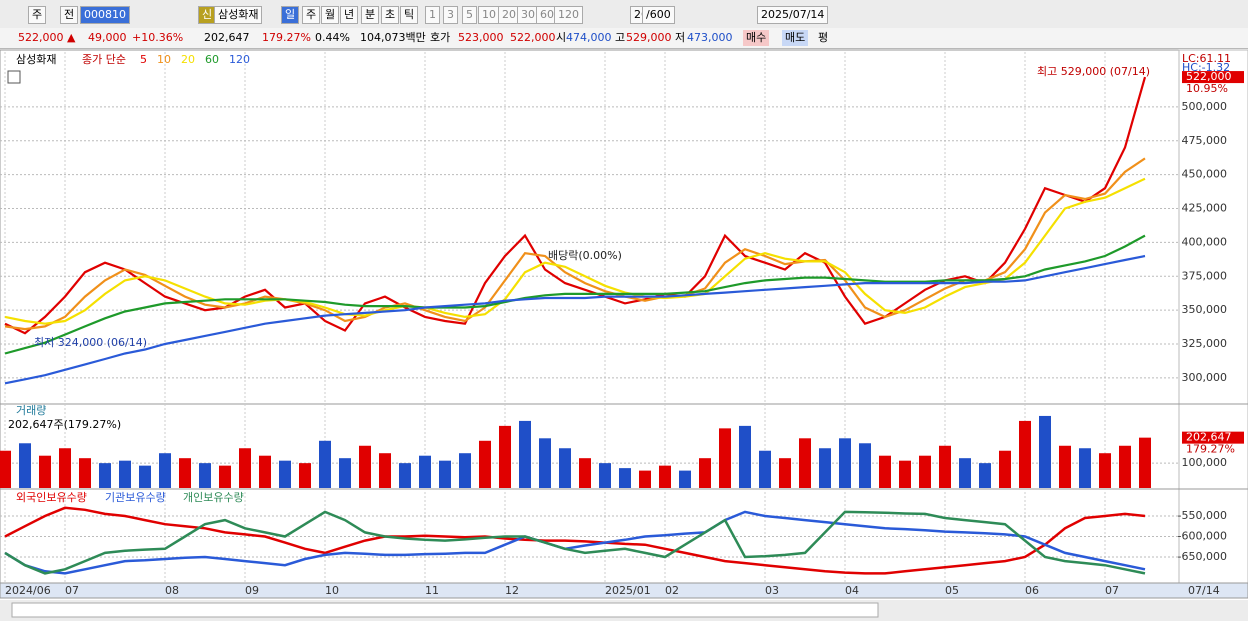 The width and height of the screenshot is (1248, 621). I want to click on bar-item: 년, so click(349, 15).